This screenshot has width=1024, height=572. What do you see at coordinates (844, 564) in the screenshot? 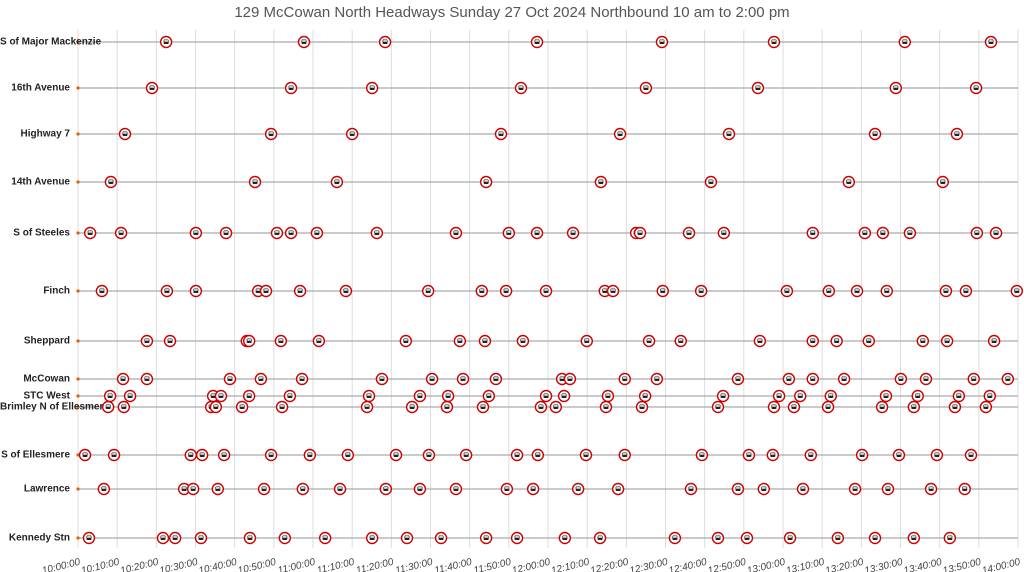
I see `x-tick-label: 13:20:00` at bounding box center [844, 564].